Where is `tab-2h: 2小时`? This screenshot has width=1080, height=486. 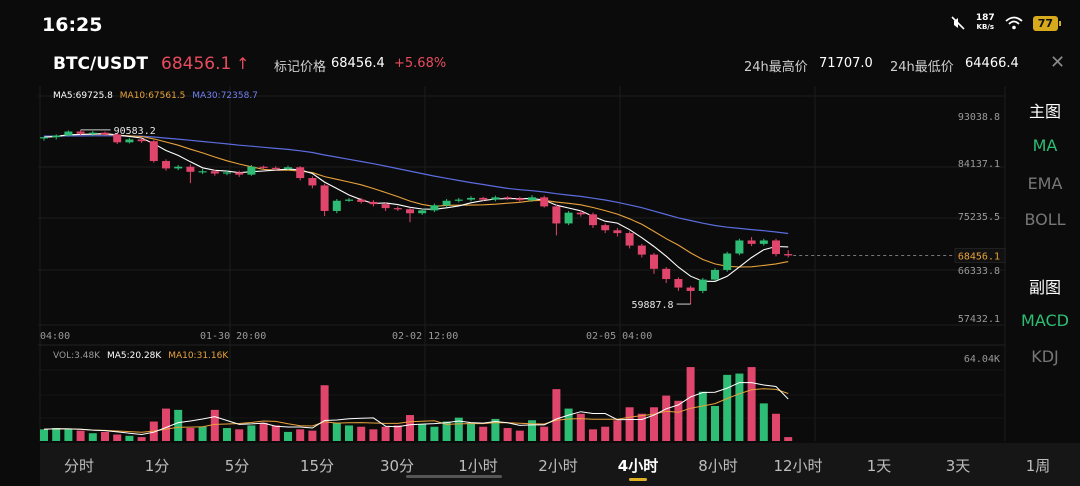 tab-2h: 2小时 is located at coordinates (558, 466).